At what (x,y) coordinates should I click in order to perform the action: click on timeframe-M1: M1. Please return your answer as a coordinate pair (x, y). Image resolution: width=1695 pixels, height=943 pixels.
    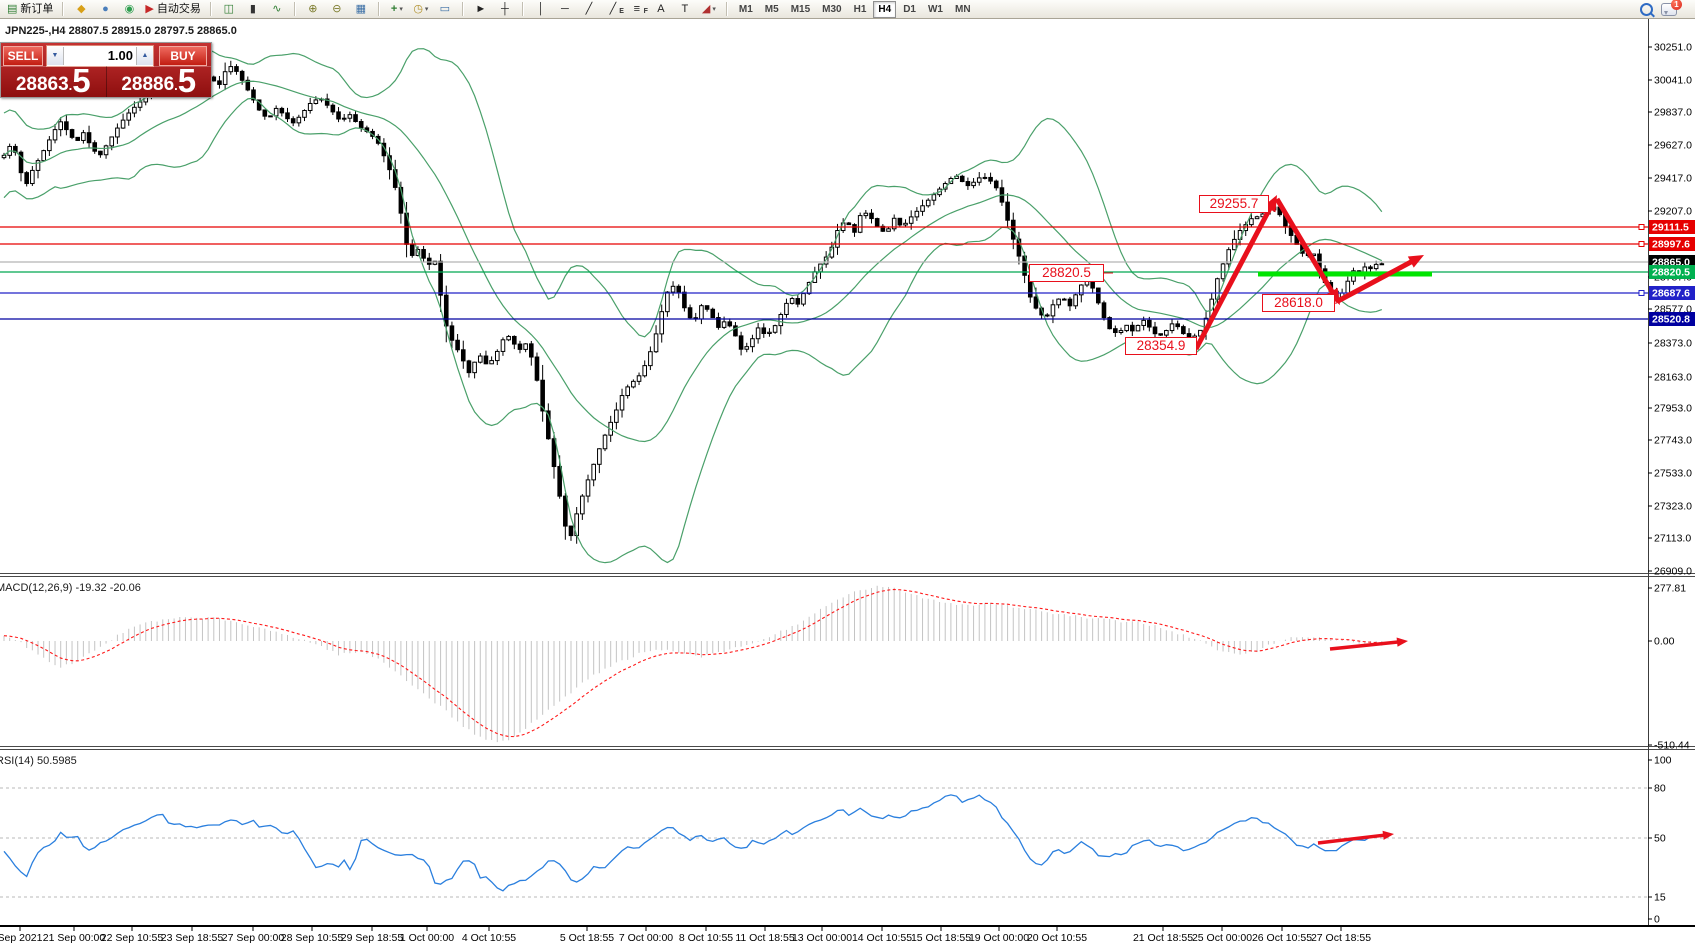
    Looking at the image, I should click on (745, 9).